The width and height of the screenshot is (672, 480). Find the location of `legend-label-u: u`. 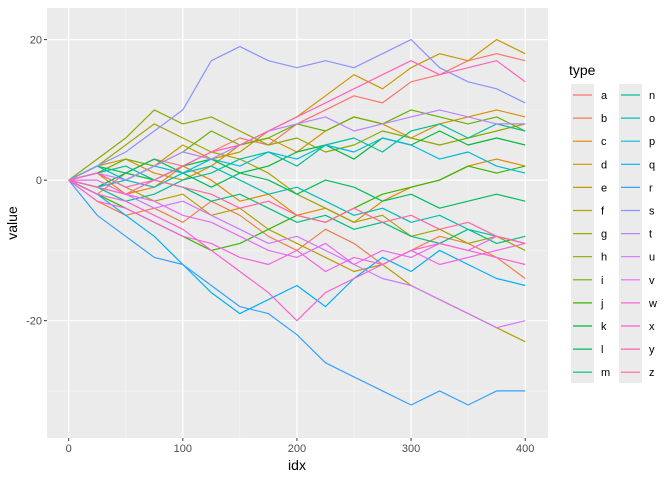

legend-label-u: u is located at coordinates (652, 258).